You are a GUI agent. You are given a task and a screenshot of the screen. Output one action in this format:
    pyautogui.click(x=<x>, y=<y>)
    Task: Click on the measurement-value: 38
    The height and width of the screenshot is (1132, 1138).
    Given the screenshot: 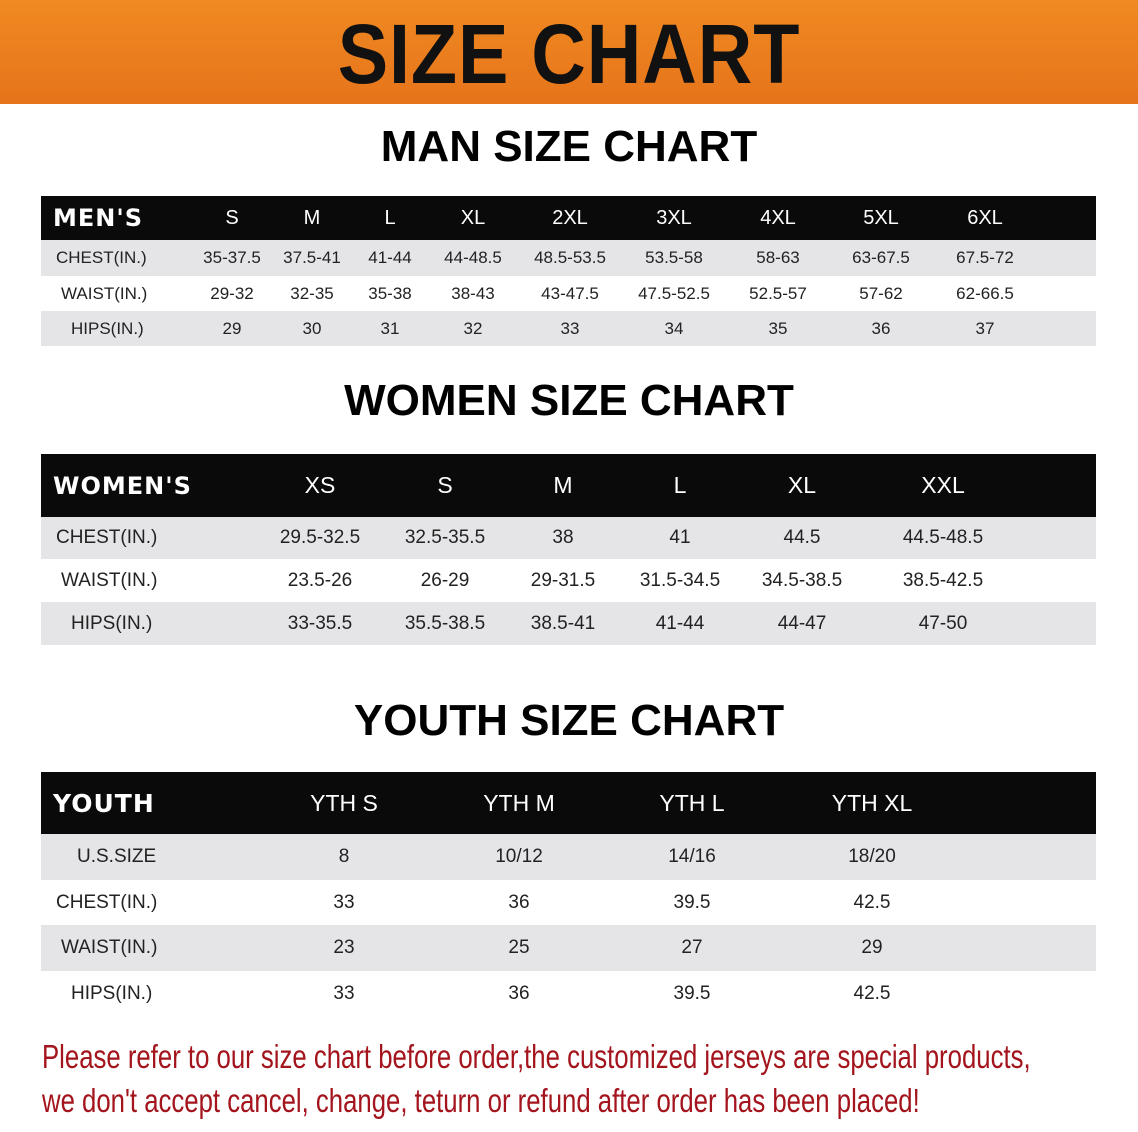 What is the action you would take?
    pyautogui.click(x=563, y=537)
    